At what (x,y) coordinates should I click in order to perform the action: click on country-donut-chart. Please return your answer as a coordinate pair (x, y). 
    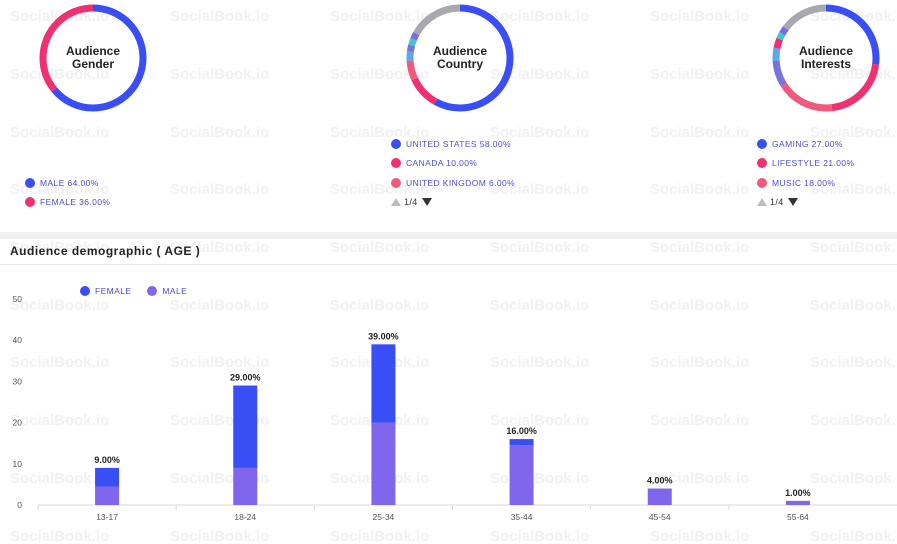
    Looking at the image, I should click on (460, 58).